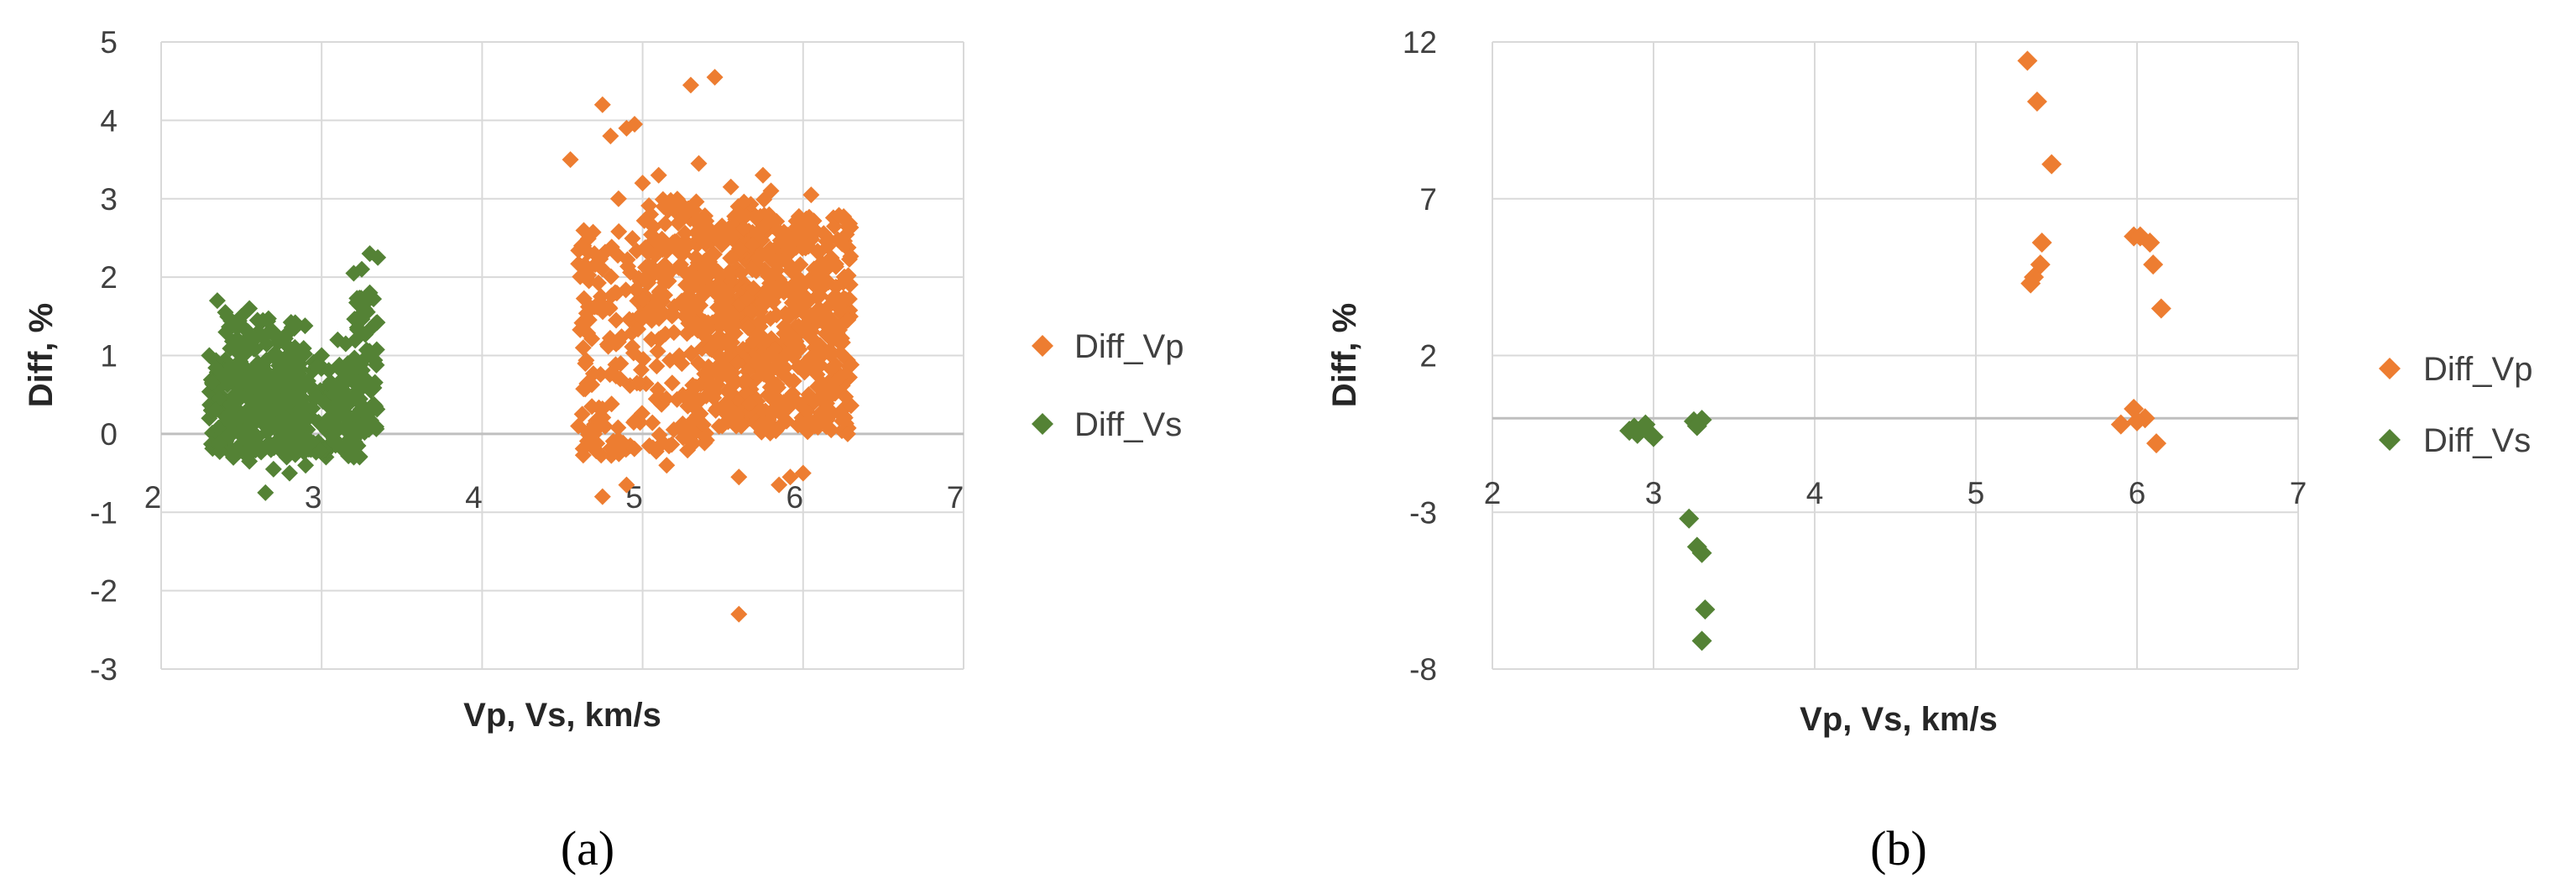 The height and width of the screenshot is (889, 2576). What do you see at coordinates (41, 355) in the screenshot?
I see `y-axis-title: Diff, %` at bounding box center [41, 355].